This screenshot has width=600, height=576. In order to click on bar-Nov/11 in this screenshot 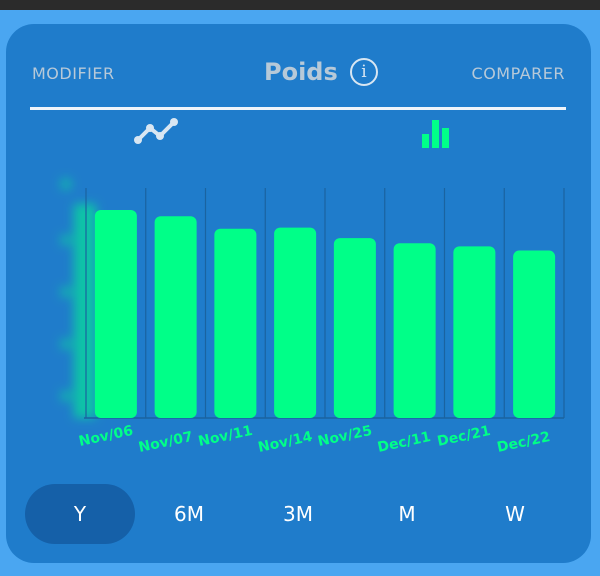, I will do `click(235, 323)`.